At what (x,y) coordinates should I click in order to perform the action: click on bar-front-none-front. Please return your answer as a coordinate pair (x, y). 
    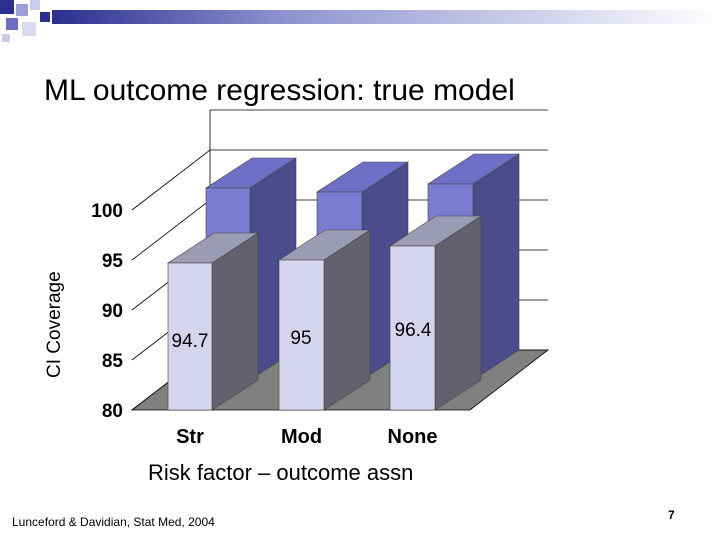
    Looking at the image, I should click on (412, 328).